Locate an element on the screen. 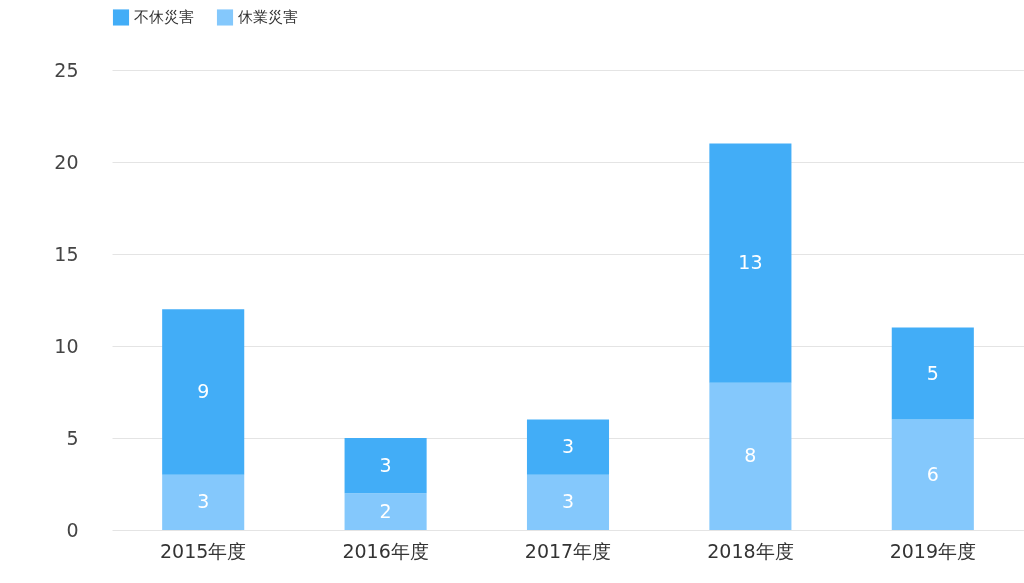 The height and width of the screenshot is (583, 1024). data-label: 9 is located at coordinates (203, 391).